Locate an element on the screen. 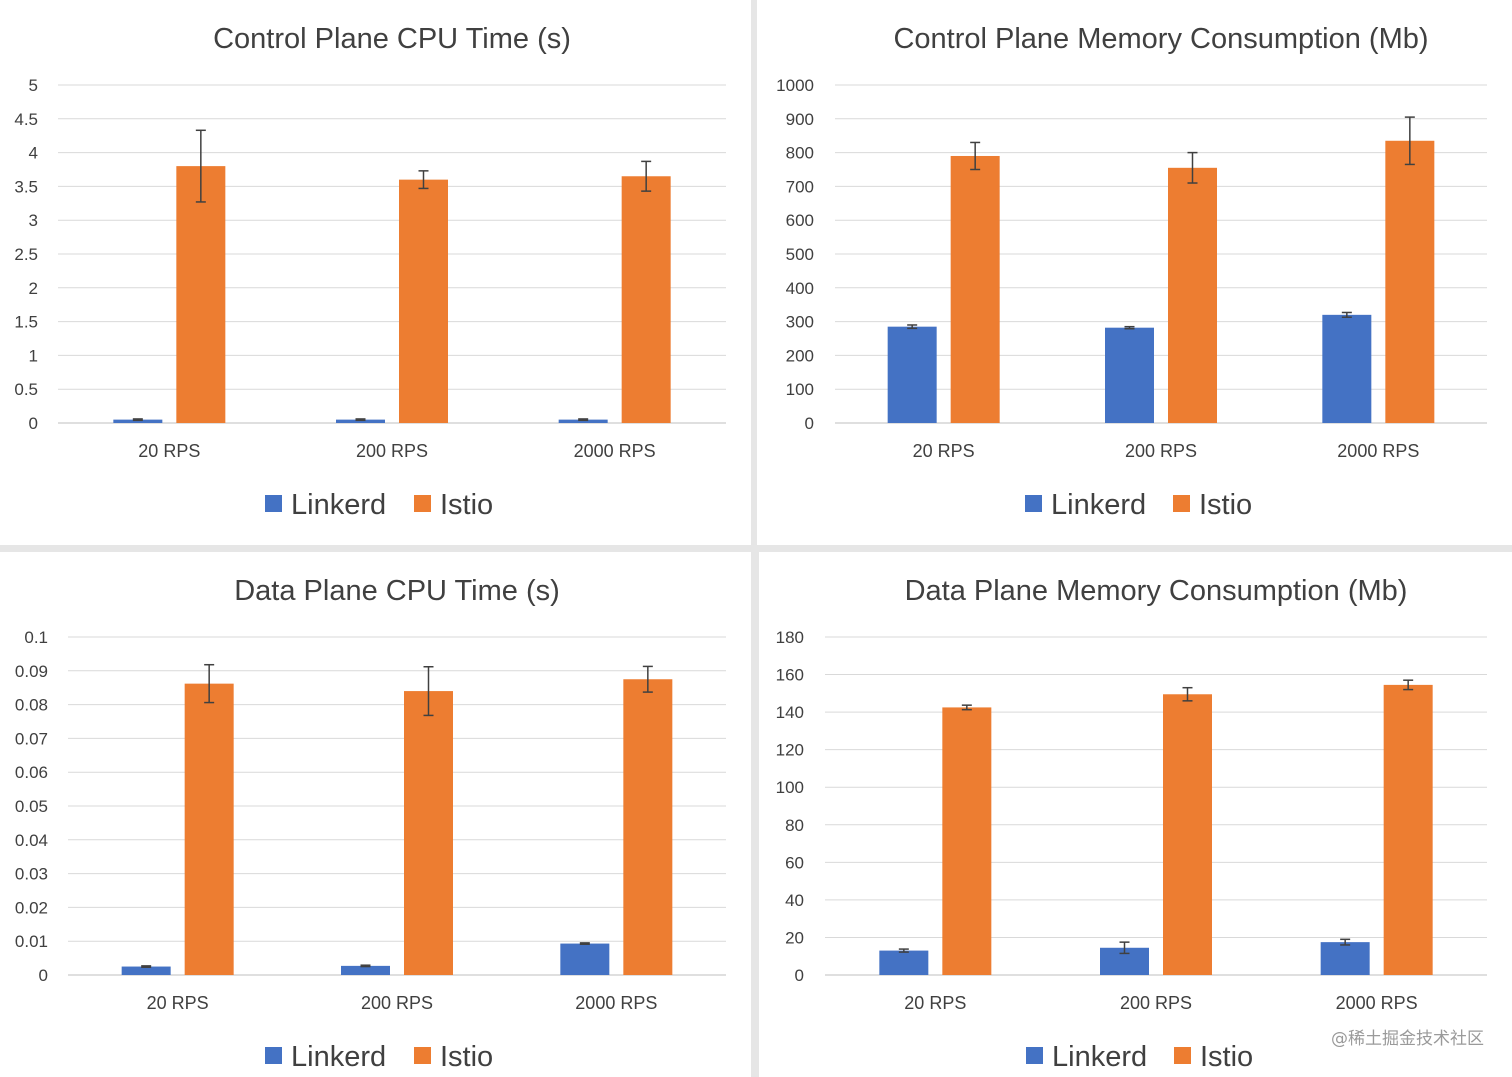 The width and height of the screenshot is (1512, 1077). y-tick-label: 4.5 is located at coordinates (26, 119).